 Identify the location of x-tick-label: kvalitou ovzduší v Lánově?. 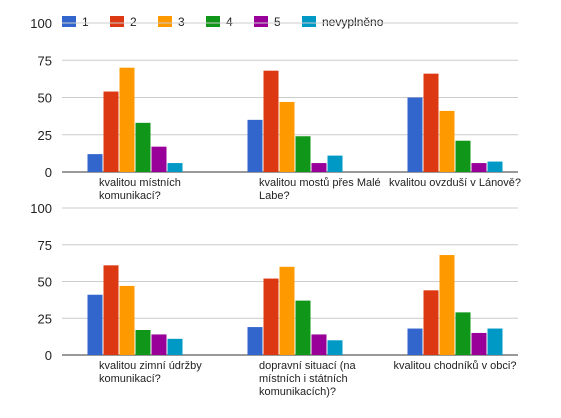
(455, 183).